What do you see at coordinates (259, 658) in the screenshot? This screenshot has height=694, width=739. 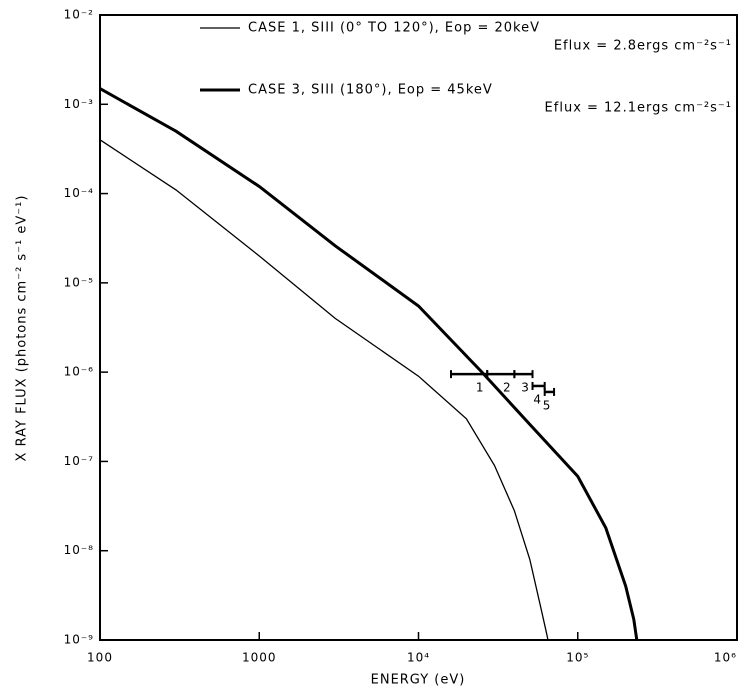 I see `x-tick-label: 1000` at bounding box center [259, 658].